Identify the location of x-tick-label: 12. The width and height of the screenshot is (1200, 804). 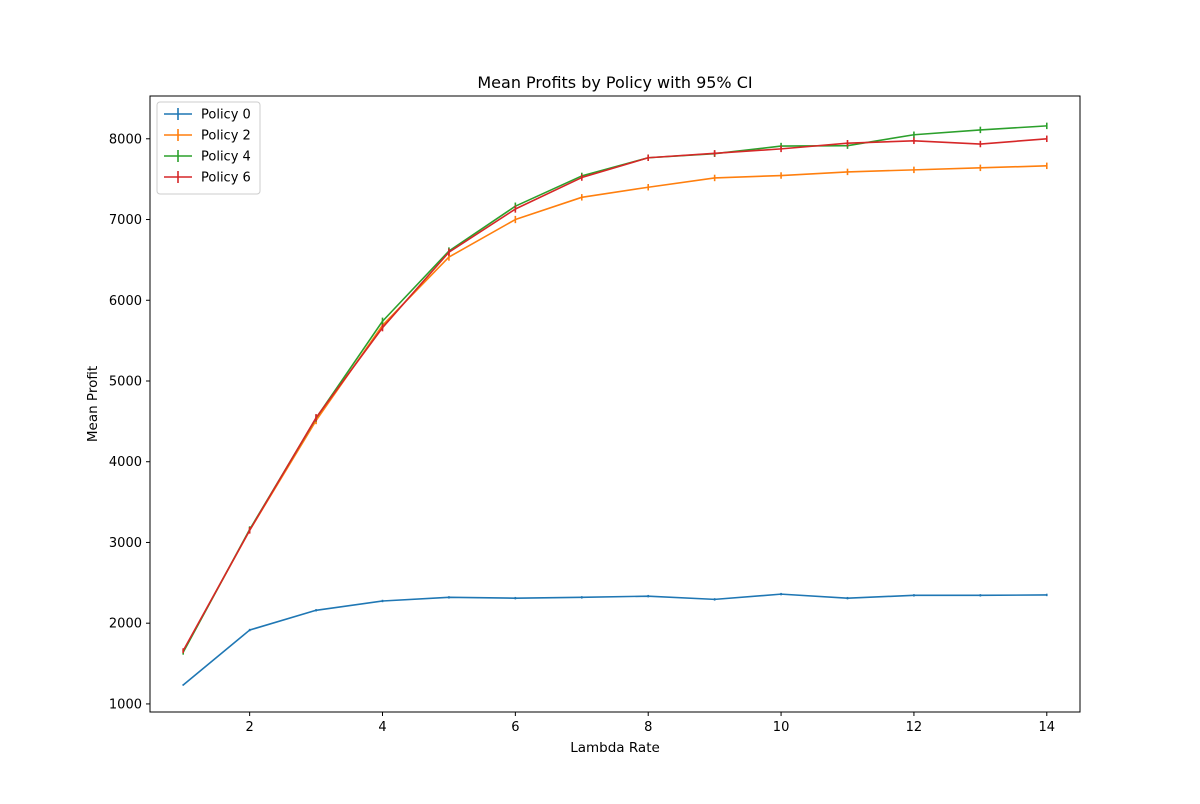
(914, 727).